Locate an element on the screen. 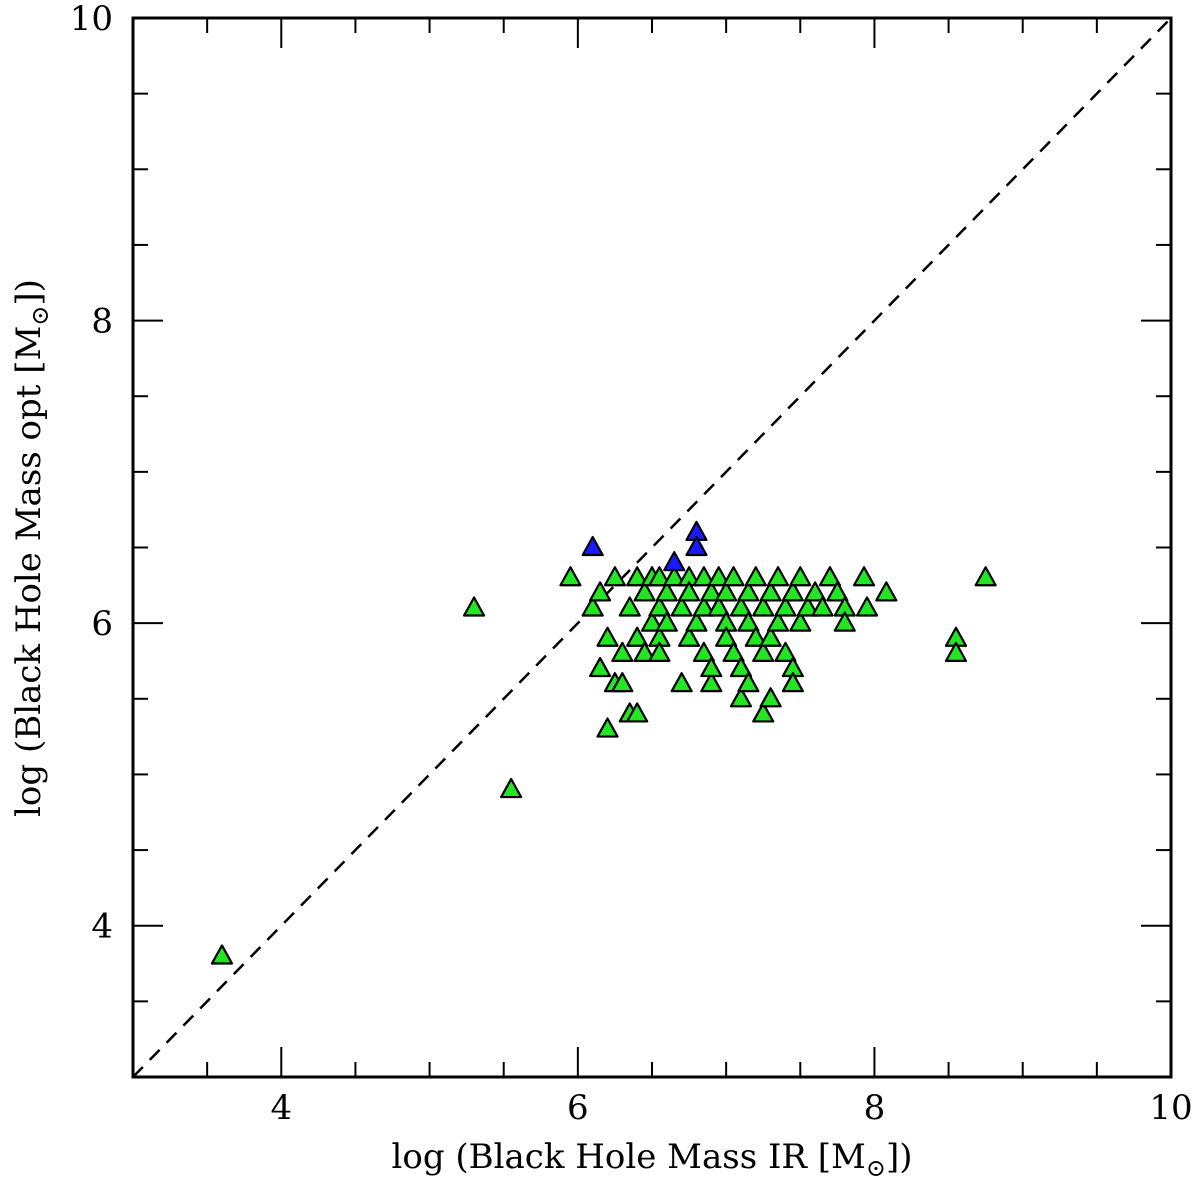 This screenshot has height=1200, width=1200. x-axis-label: log (Black Hole Mass IR [M⊙]) is located at coordinates (651, 1159).